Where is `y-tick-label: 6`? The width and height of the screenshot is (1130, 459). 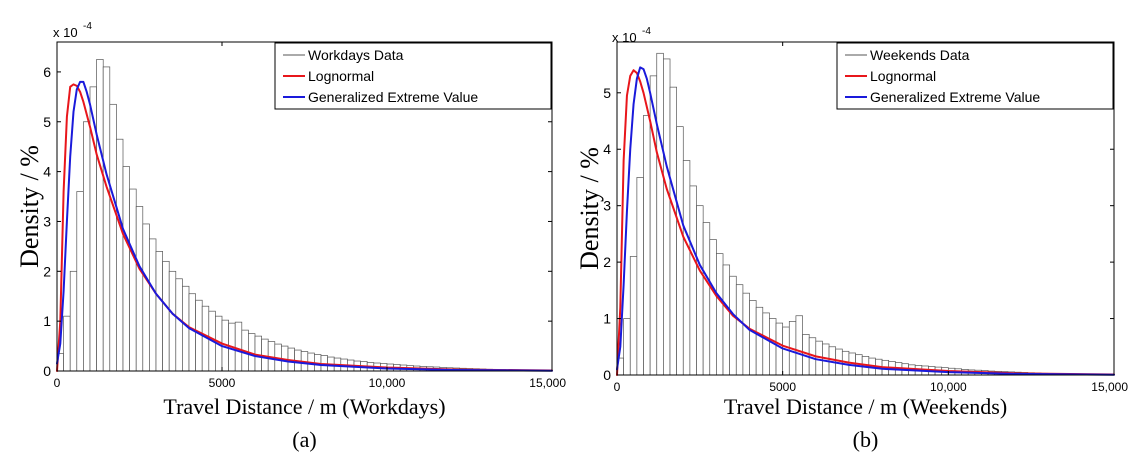
y-tick-label: 6 is located at coordinates (47, 72).